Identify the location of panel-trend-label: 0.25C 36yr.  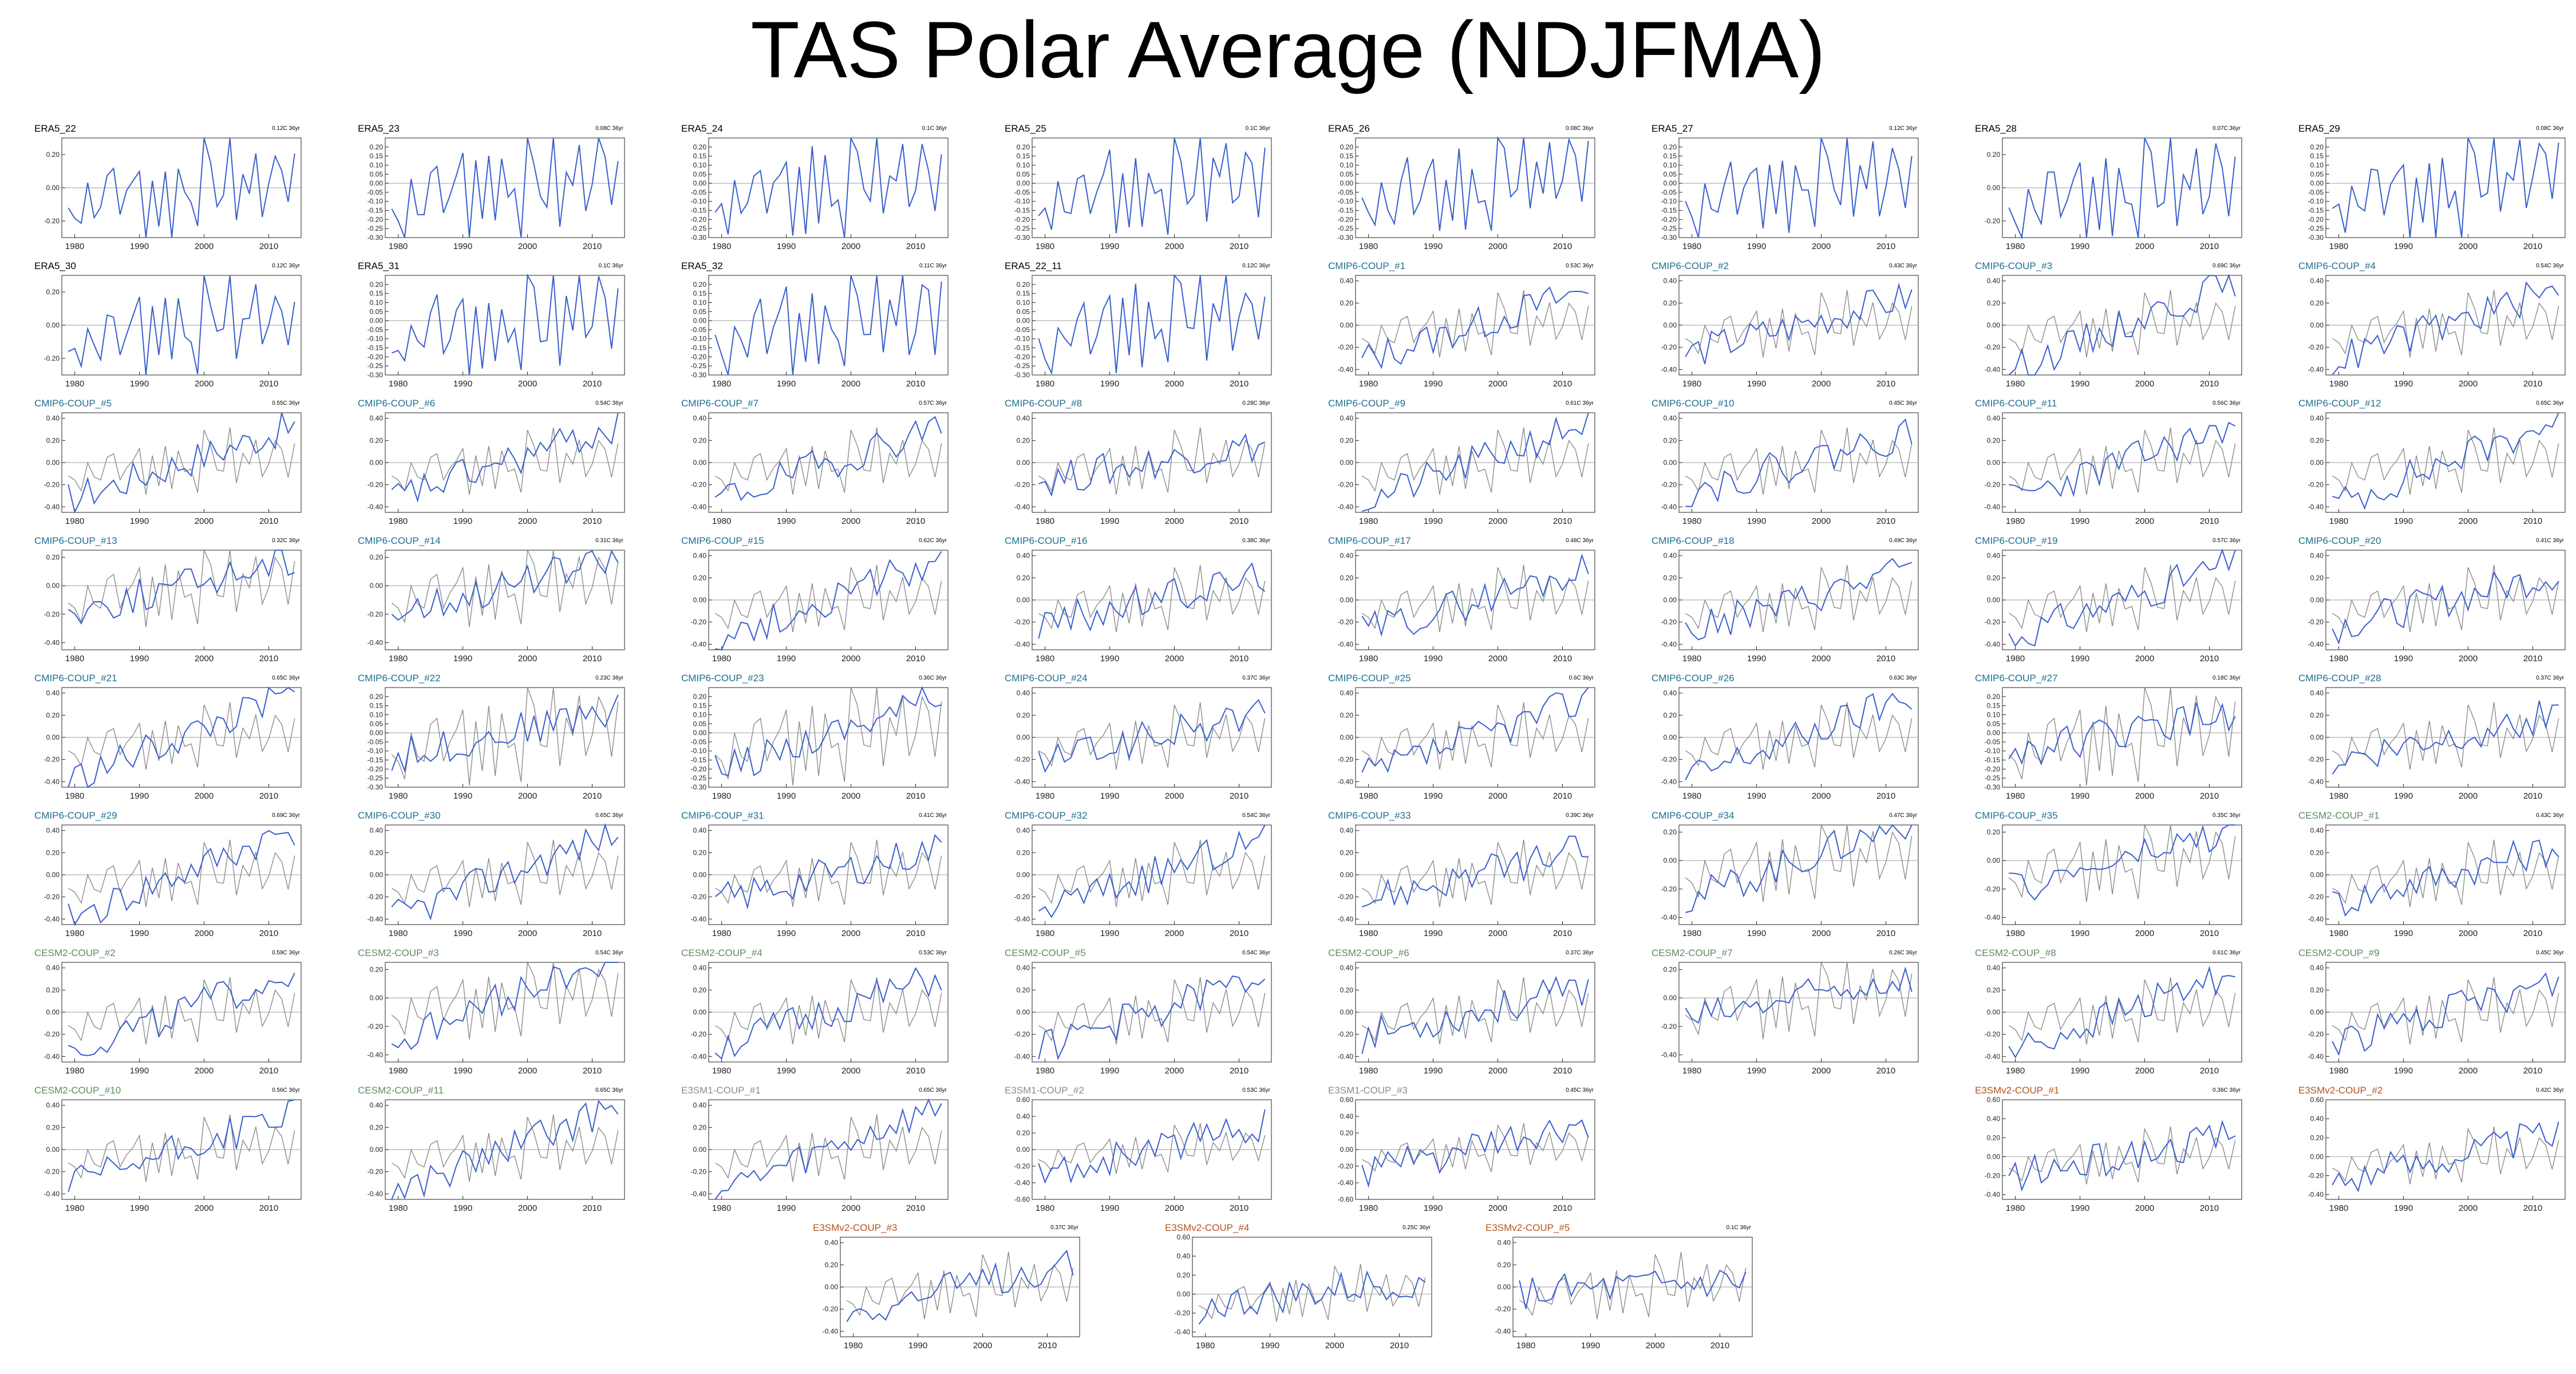
(1416, 1228).